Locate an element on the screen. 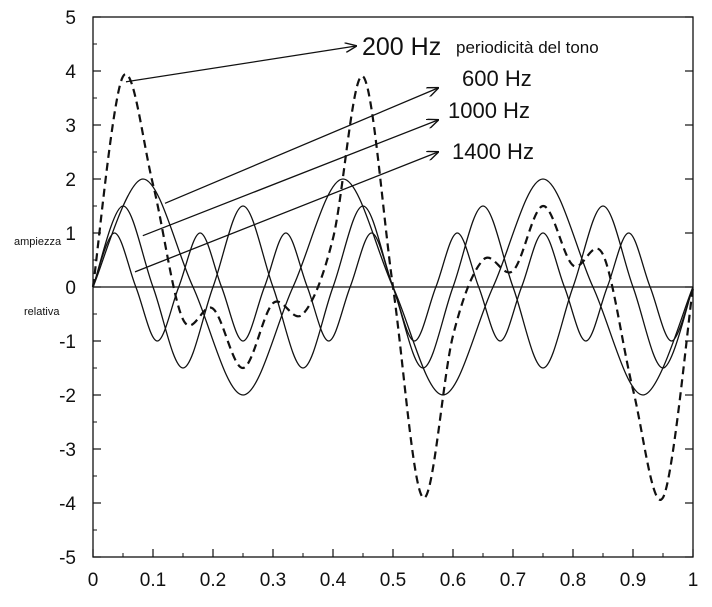 The image size is (712, 607). x-tick-label: 1 is located at coordinates (693, 580).